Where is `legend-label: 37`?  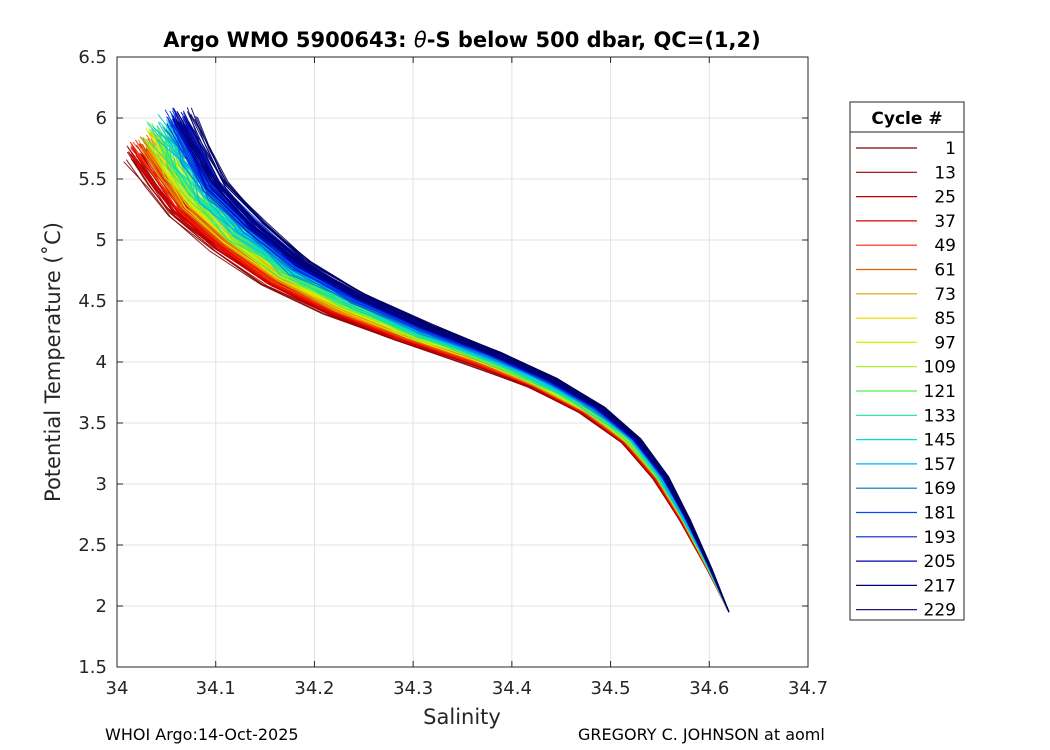 legend-label: 37 is located at coordinates (945, 222).